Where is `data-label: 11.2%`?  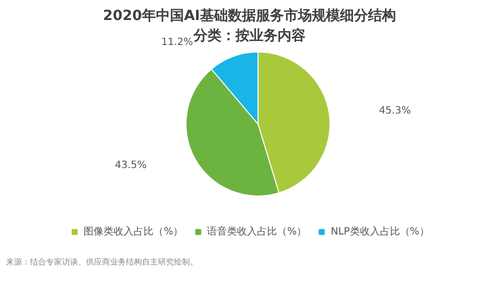 data-label: 11.2% is located at coordinates (177, 42).